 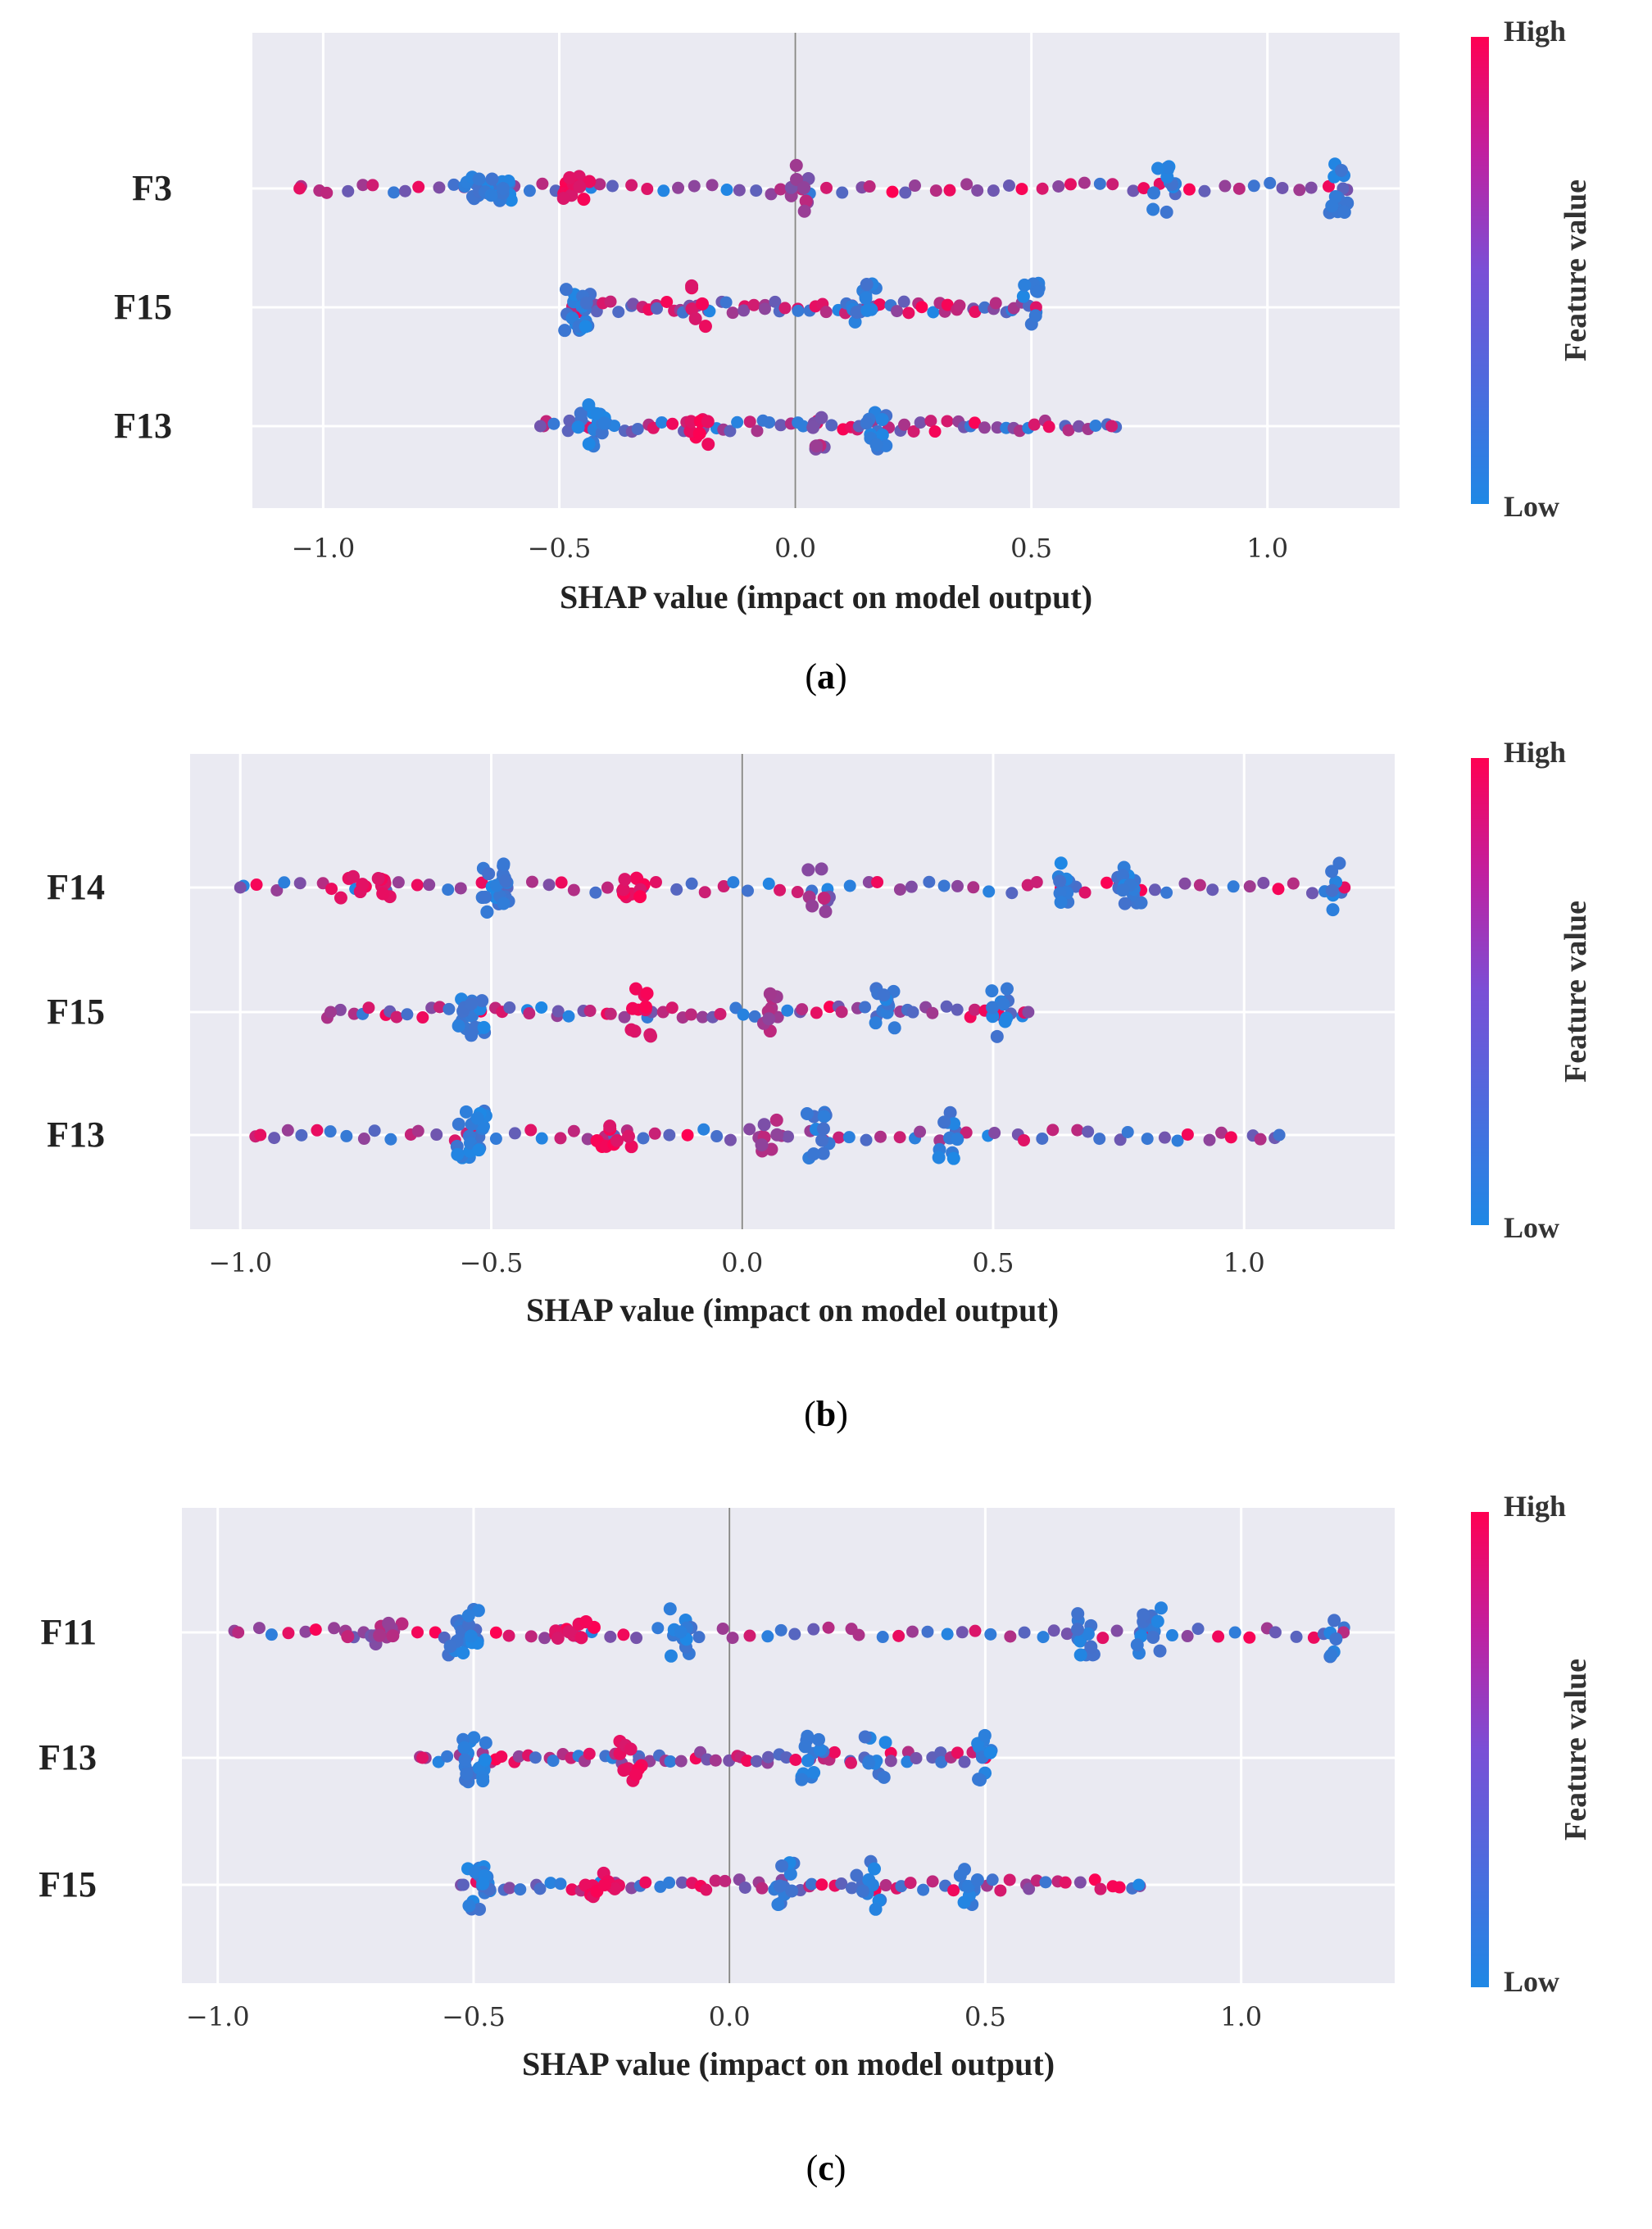 I want to click on colorbar-title: Feature value, so click(x=1576, y=992).